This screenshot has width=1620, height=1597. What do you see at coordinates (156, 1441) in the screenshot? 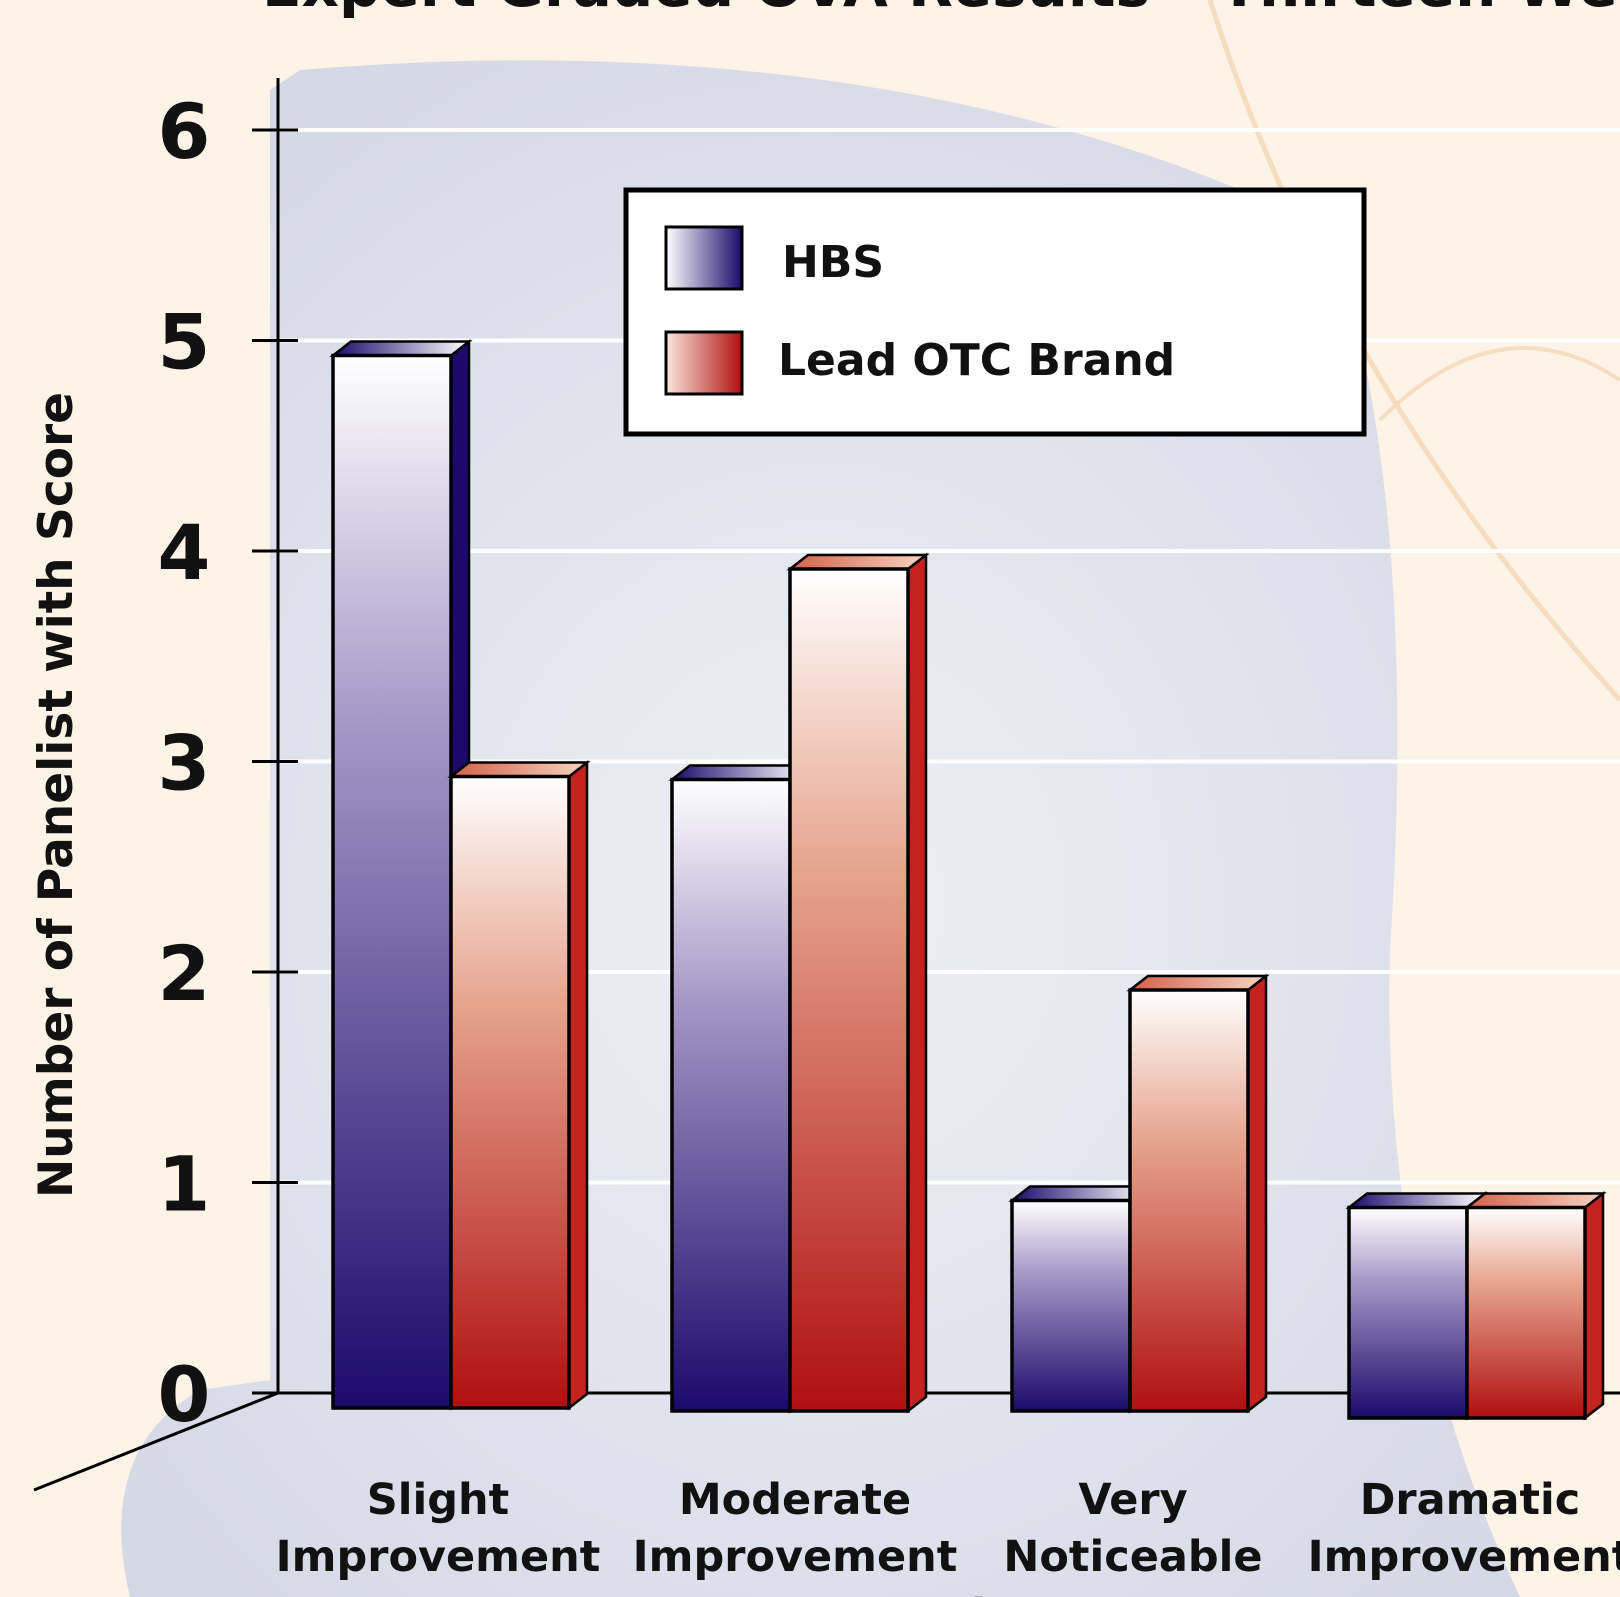
I see `floor-depth-line` at bounding box center [156, 1441].